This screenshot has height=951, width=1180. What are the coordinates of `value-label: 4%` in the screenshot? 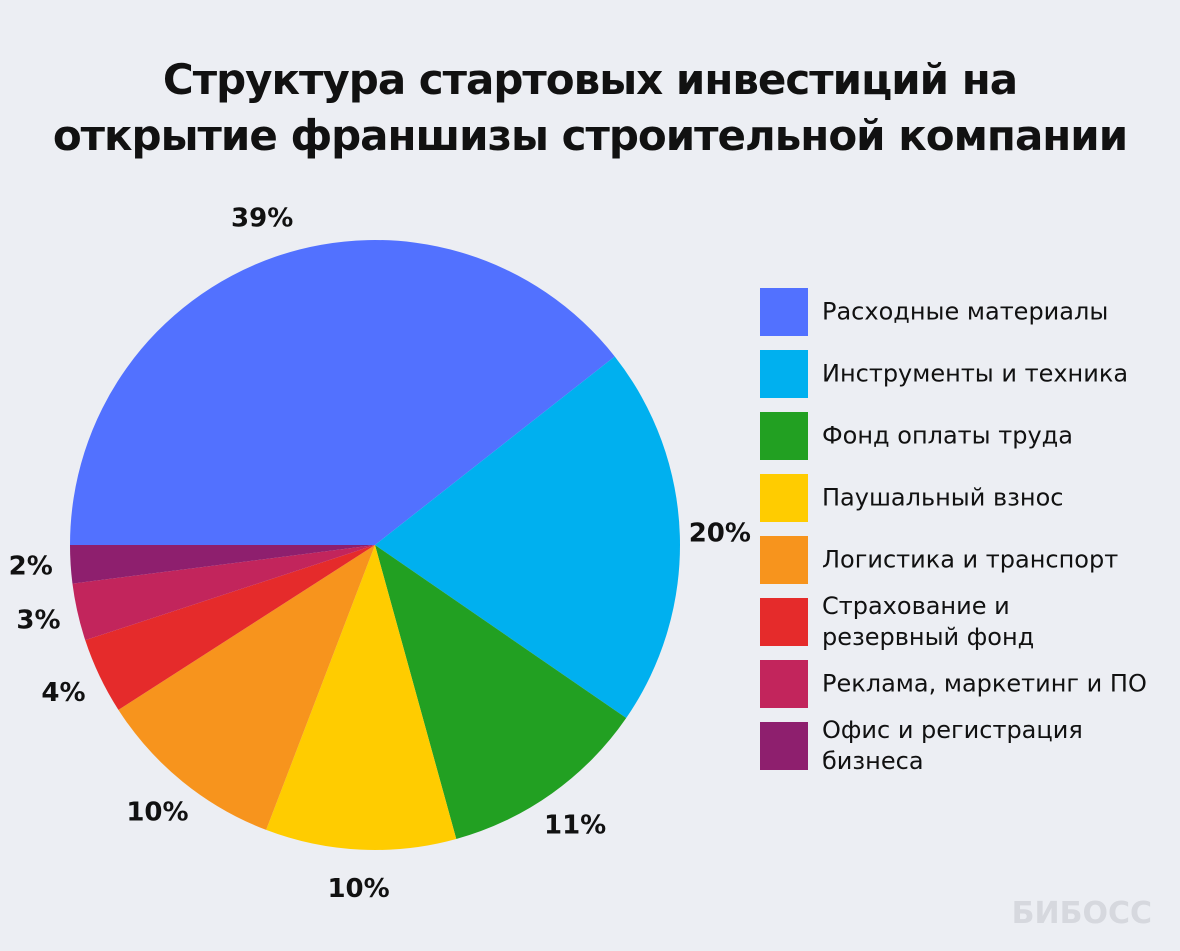 It's located at (63, 693).